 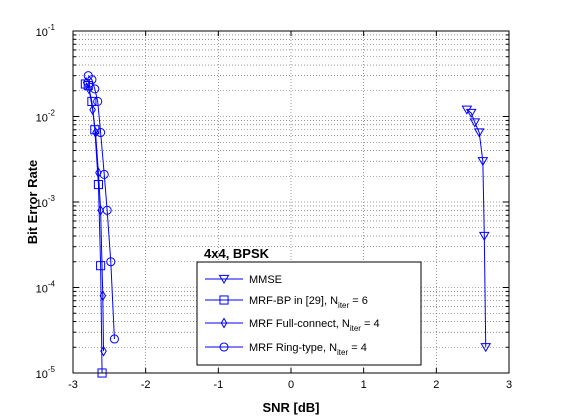 I want to click on legend-item-4: MRF Ring-type, Niter = 4, so click(x=286, y=349).